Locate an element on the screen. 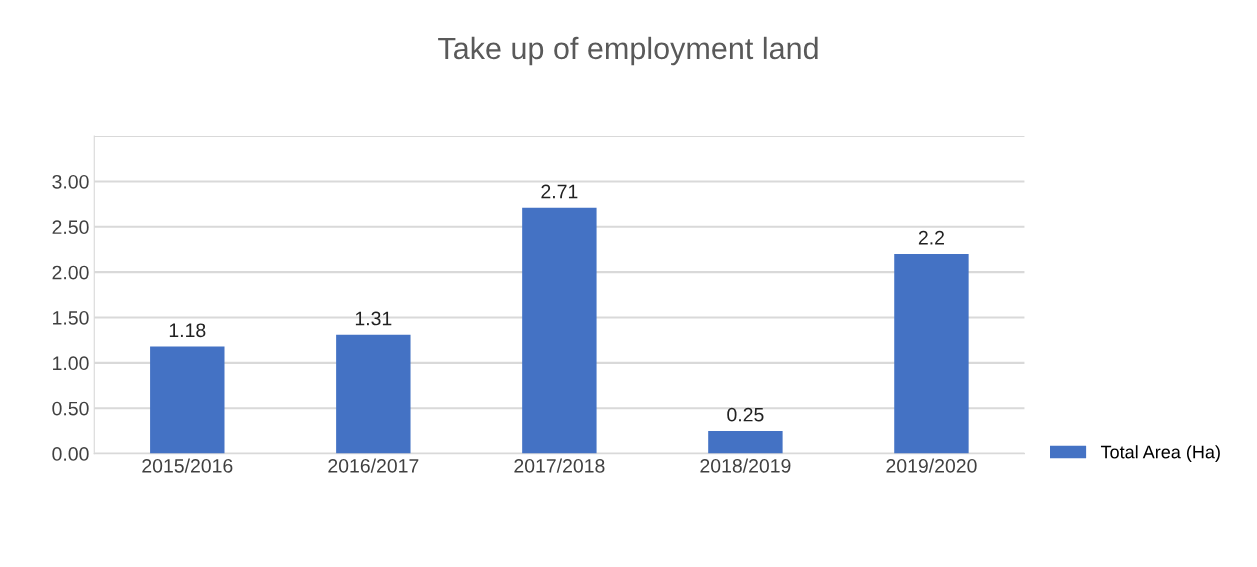 This screenshot has height=567, width=1257. y-tick-label: 1.00 is located at coordinates (71, 363).